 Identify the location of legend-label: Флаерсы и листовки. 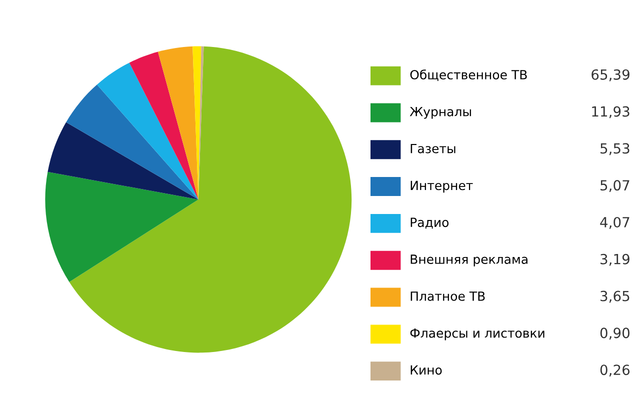
(477, 334).